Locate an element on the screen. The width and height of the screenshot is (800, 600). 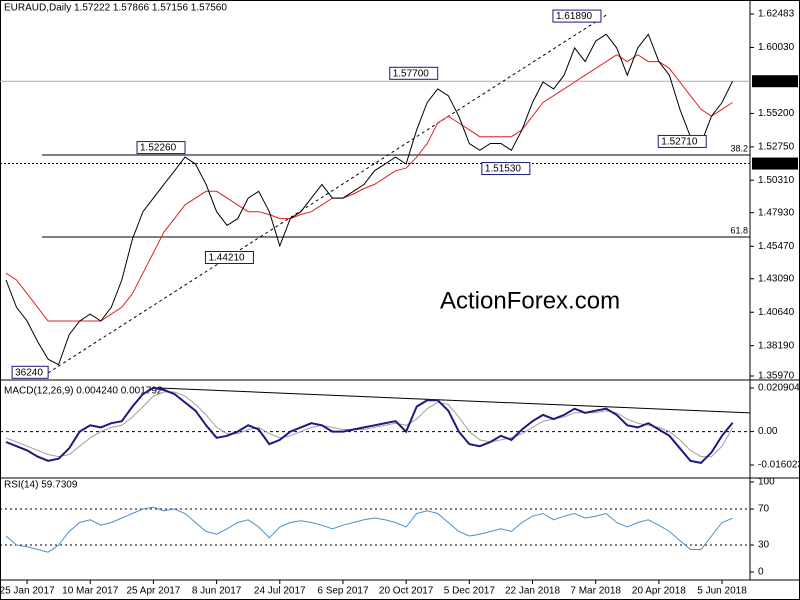
x-tick-label: 22 Jan 2018 is located at coordinates (532, 591).